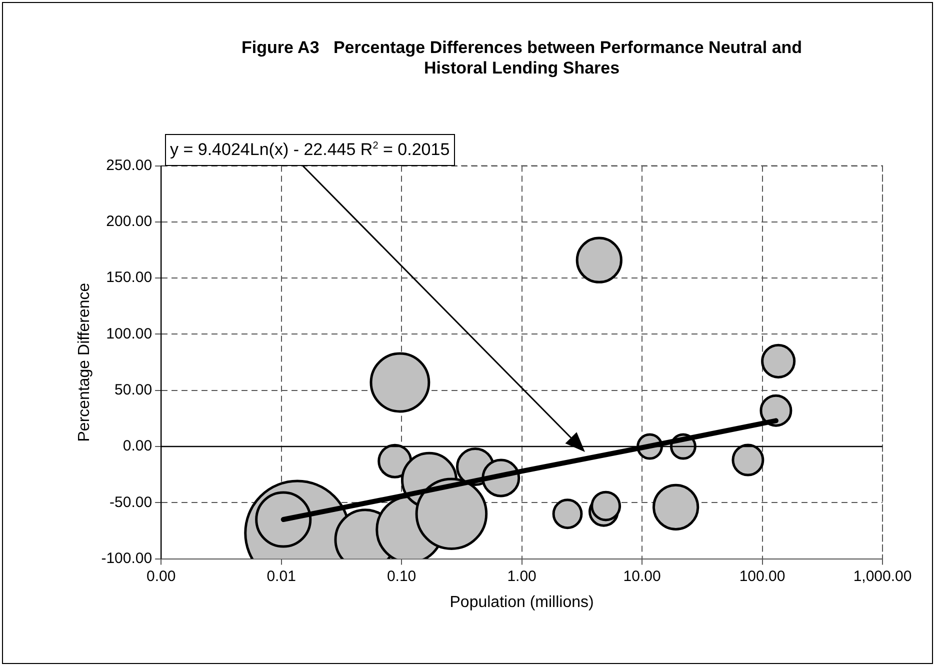 The image size is (937, 668). I want to click on y-tick-label: 0.00, so click(137, 446).